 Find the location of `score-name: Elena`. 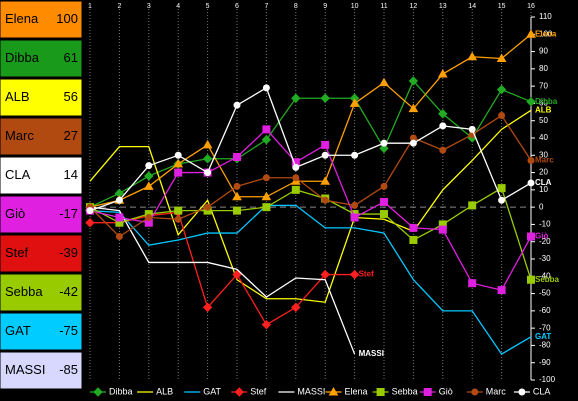

score-name: Elena is located at coordinates (22, 18).